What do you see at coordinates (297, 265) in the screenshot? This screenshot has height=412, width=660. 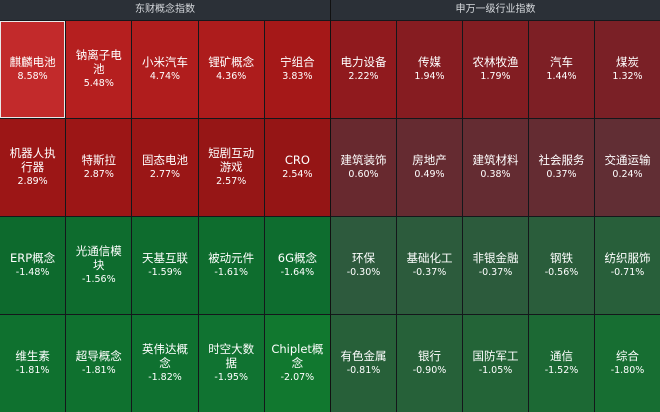 I see `heatmap-tile: 6G概念 -1.64%` at bounding box center [297, 265].